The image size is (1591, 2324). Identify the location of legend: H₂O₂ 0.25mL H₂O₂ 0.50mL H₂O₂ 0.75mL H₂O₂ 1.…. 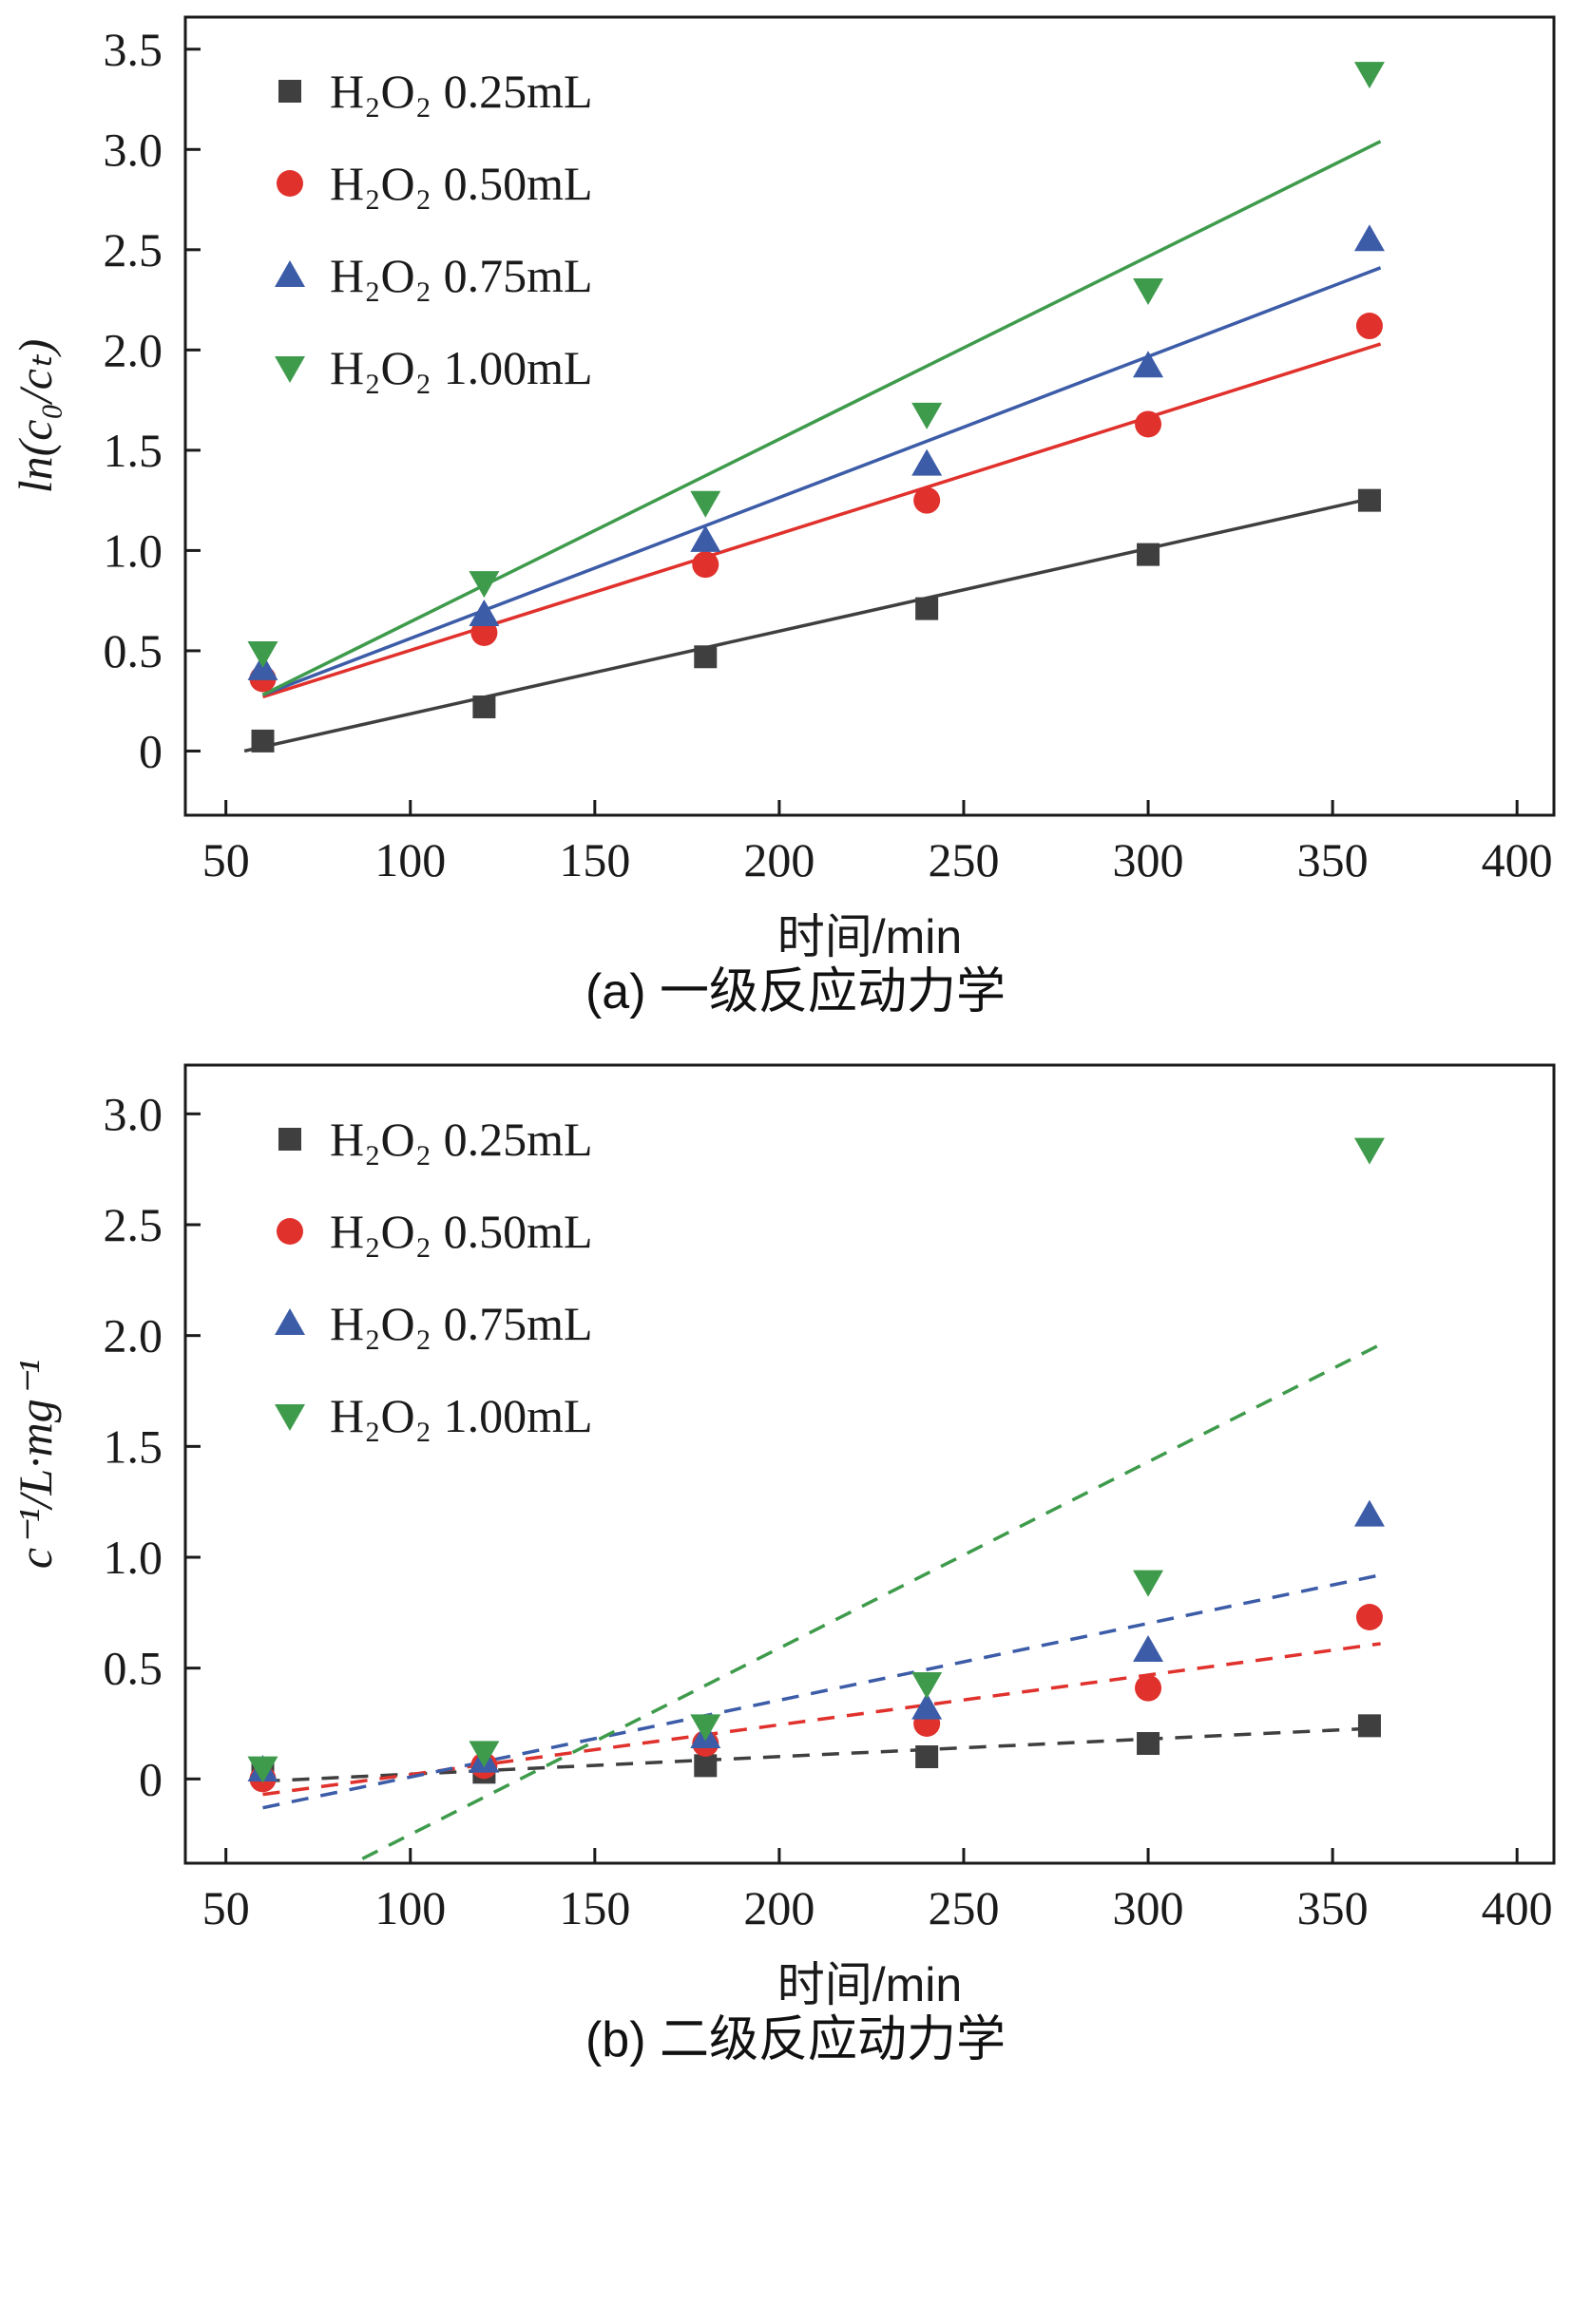
(434, 229).